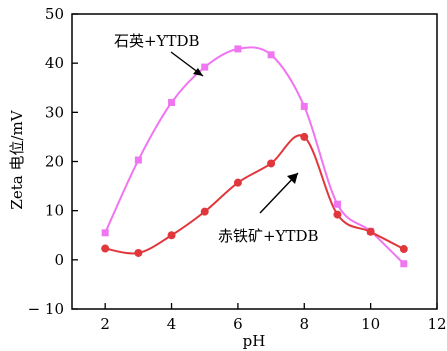 This screenshot has height=351, width=447. Describe the element at coordinates (187, 64) in the screenshot. I see `annotation-arrow-quartz` at that location.